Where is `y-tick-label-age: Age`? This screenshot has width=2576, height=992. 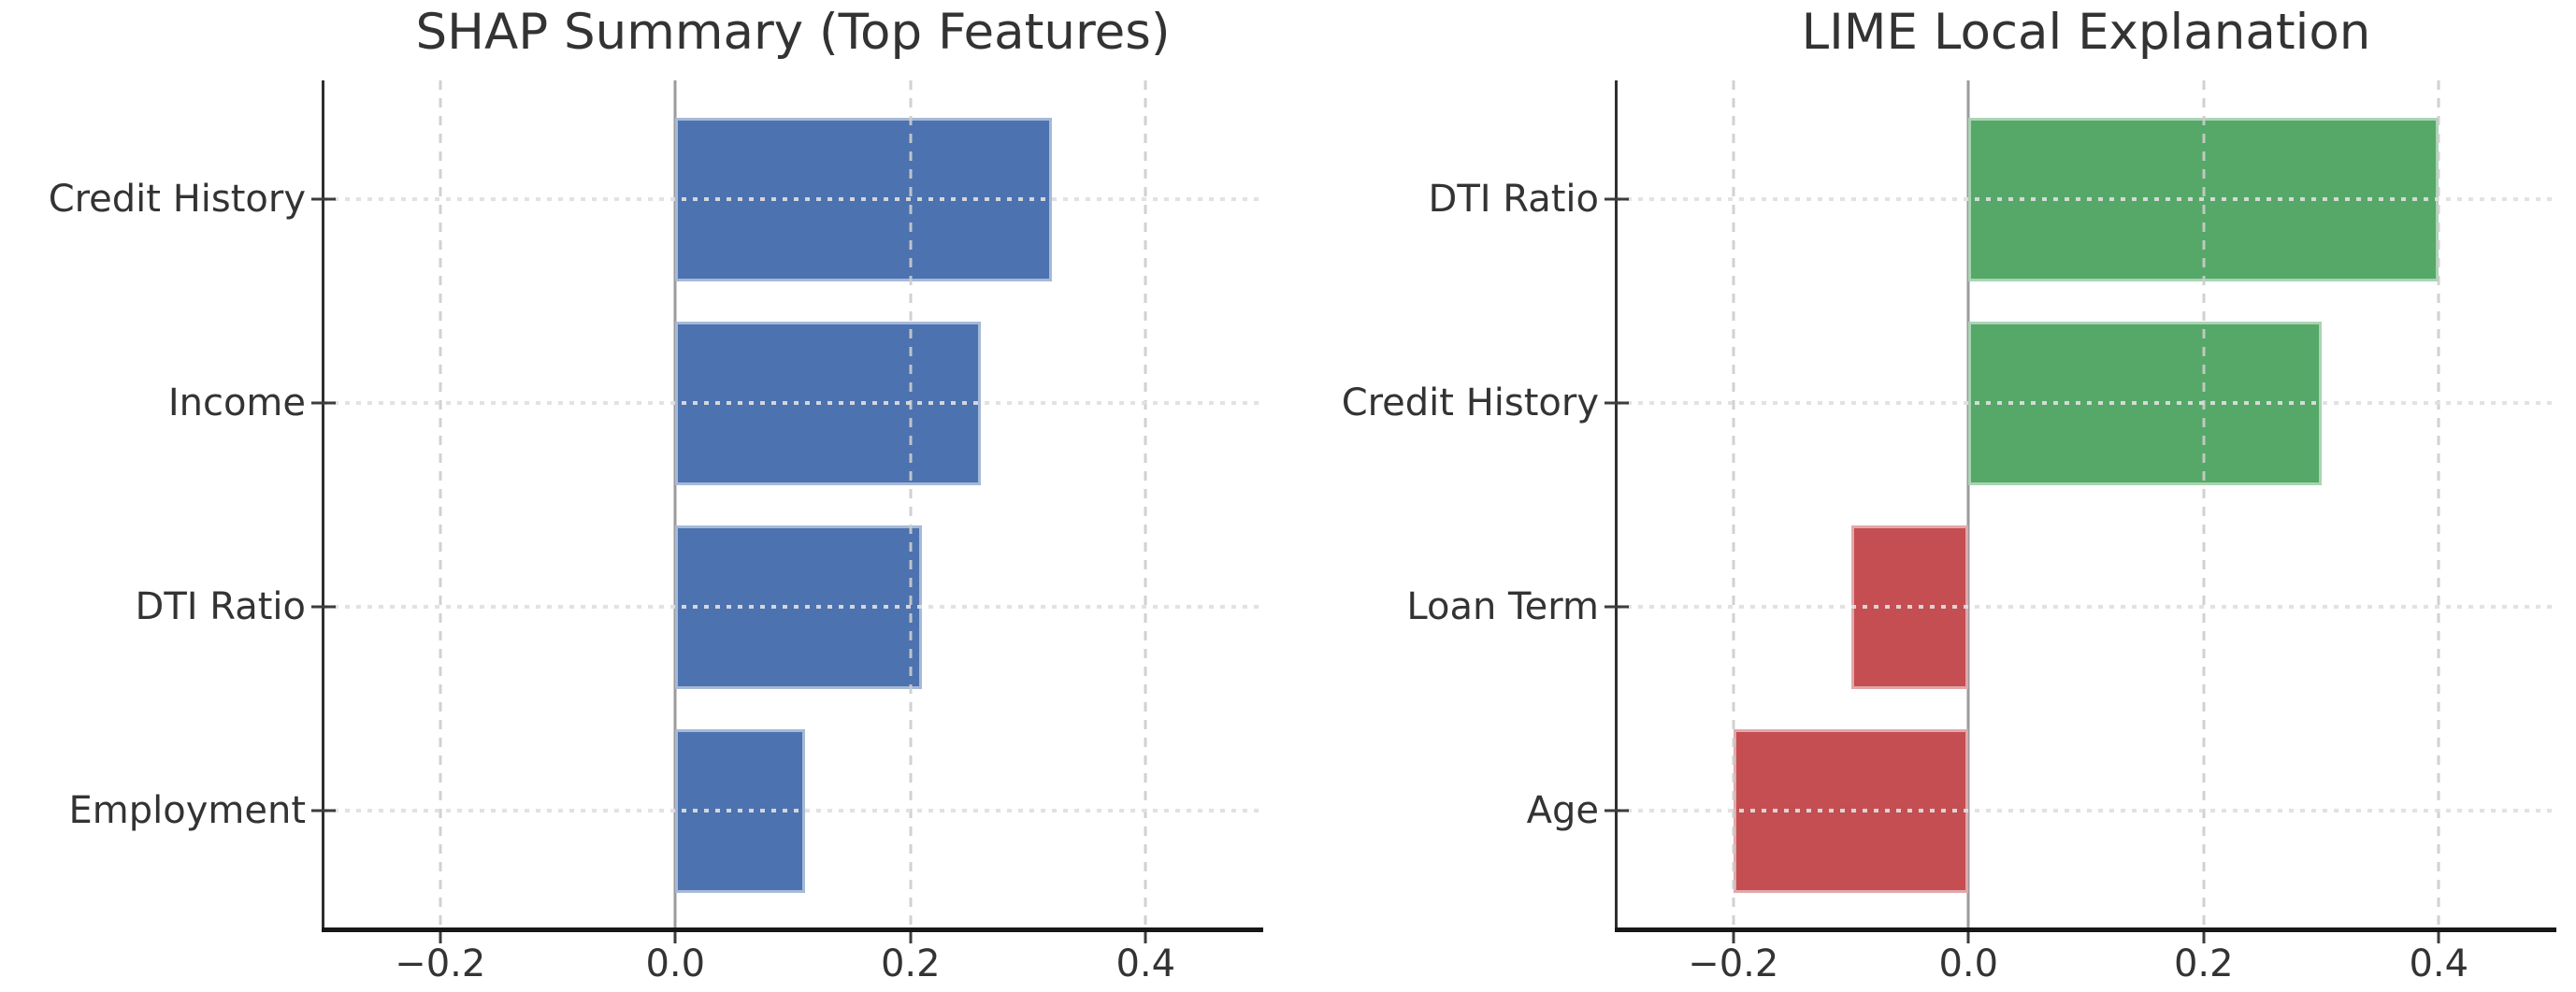 y-tick-label-age: Age is located at coordinates (1563, 810).